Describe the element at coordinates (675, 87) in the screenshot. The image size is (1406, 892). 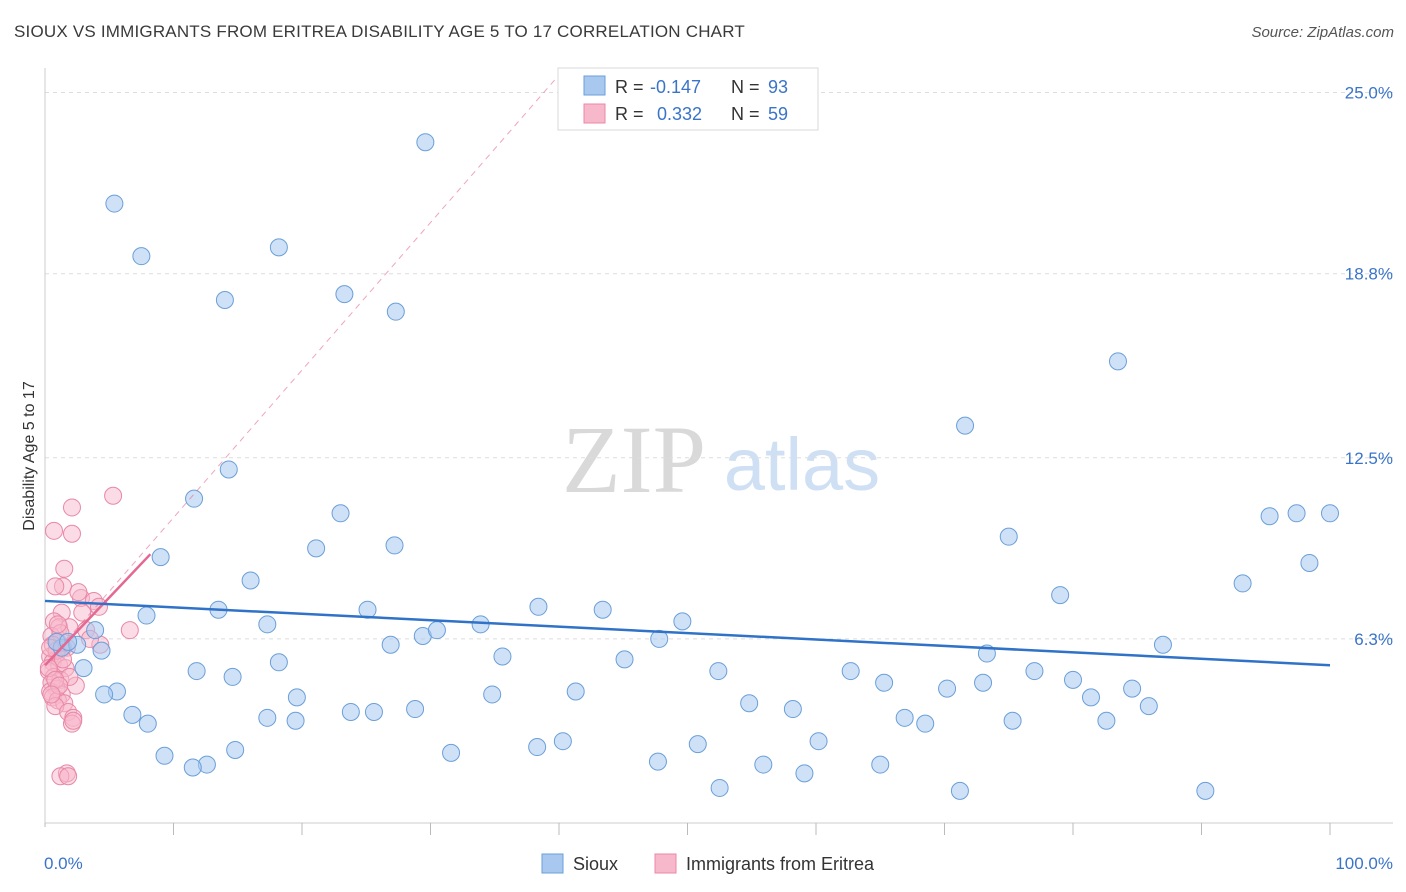
I see `stats-sioux-r-value: -0.147` at that location.